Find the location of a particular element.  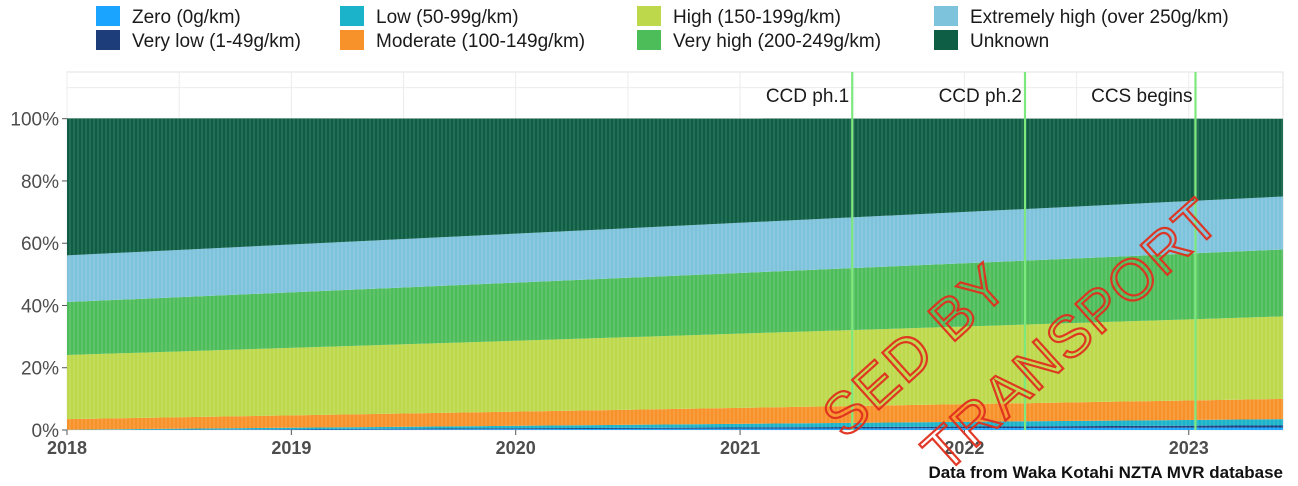

area-moderate is located at coordinates (675, 414).